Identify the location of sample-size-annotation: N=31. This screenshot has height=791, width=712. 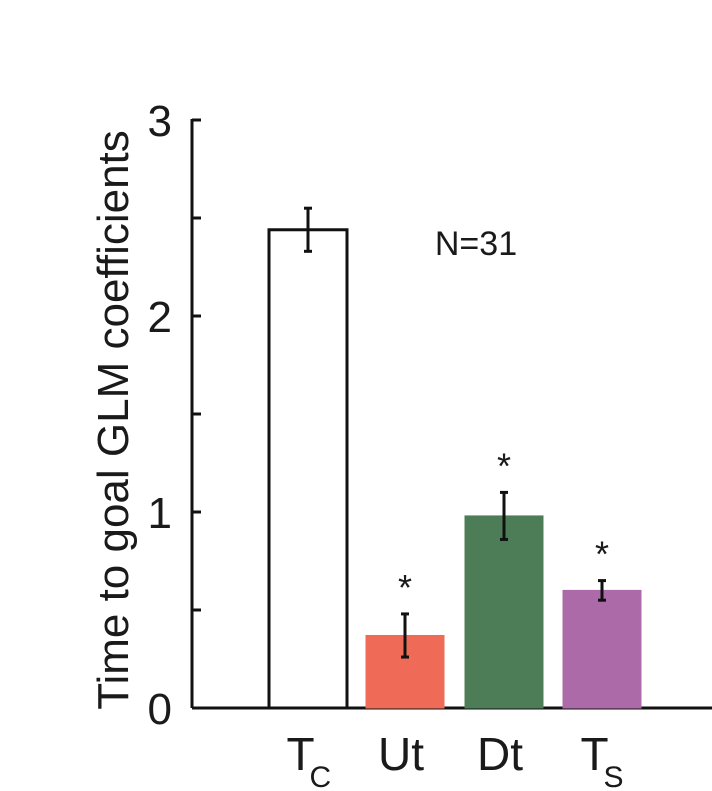
(476, 244).